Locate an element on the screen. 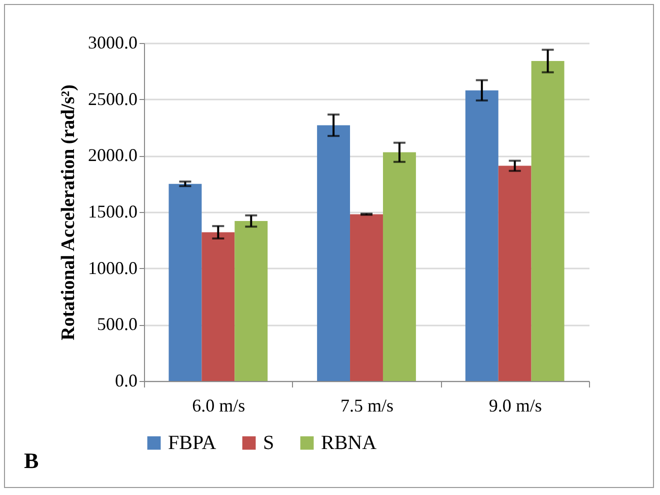 This screenshot has height=495, width=660. x-tick-label: 7.5 m/s is located at coordinates (367, 406).